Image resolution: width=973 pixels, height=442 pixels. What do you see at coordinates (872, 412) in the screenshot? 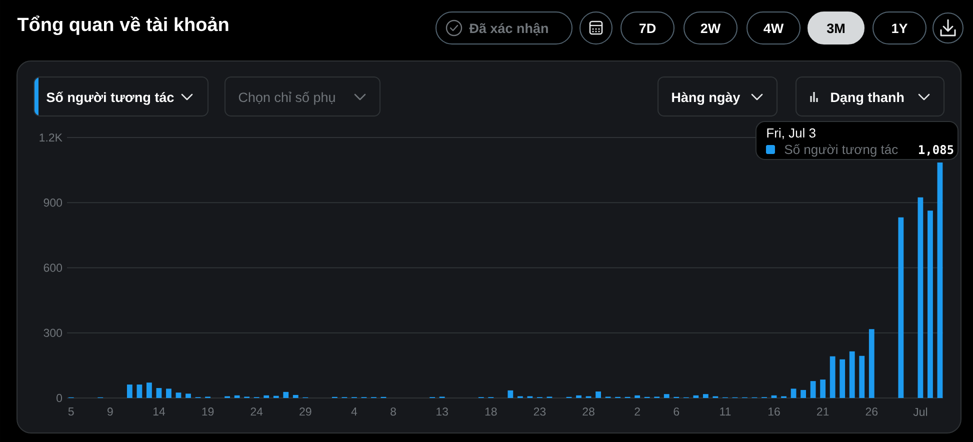
I see `x-tick-label: 26` at bounding box center [872, 412].